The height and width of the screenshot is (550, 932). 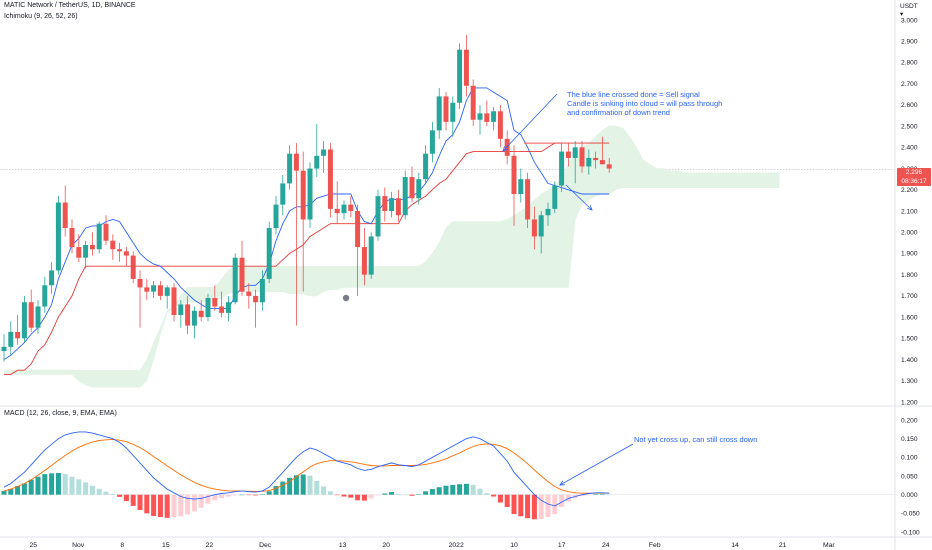 What do you see at coordinates (346, 298) in the screenshot?
I see `marker-dot` at bounding box center [346, 298].